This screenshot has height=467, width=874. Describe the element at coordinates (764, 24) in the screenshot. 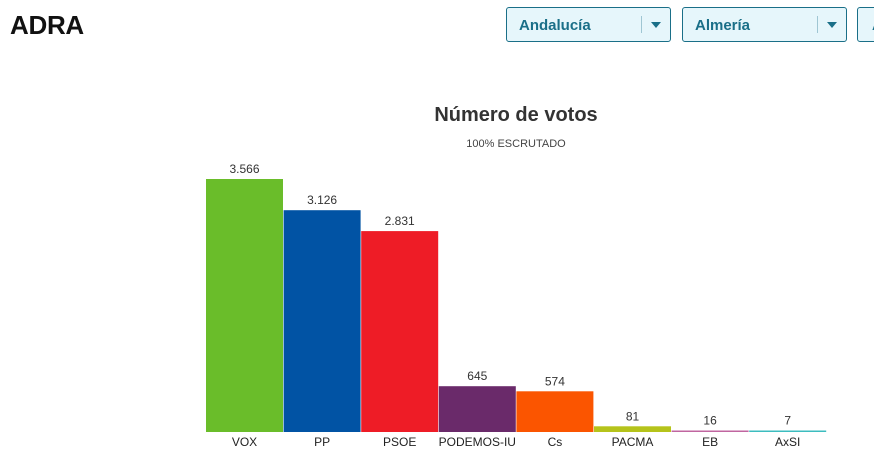

I see `province-select: Almería` at that location.